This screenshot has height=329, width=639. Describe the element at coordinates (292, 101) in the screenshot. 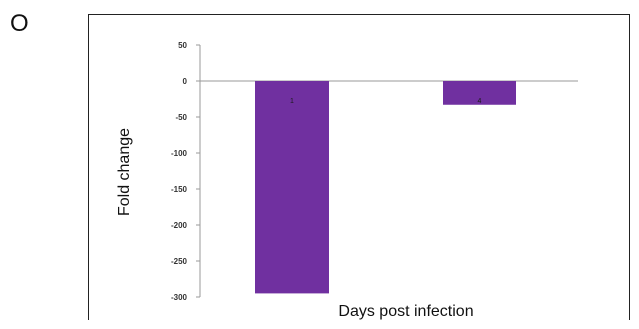

I see `bar-data-label: 1` at that location.